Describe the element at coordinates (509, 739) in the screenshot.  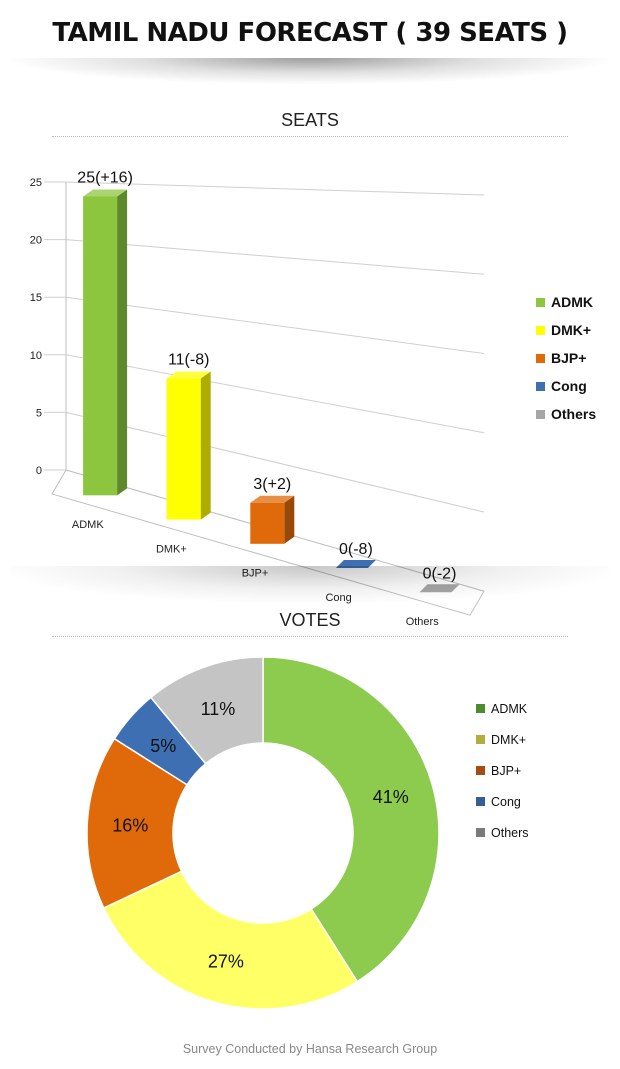
I see `votes-legend-label: DMK+` at that location.